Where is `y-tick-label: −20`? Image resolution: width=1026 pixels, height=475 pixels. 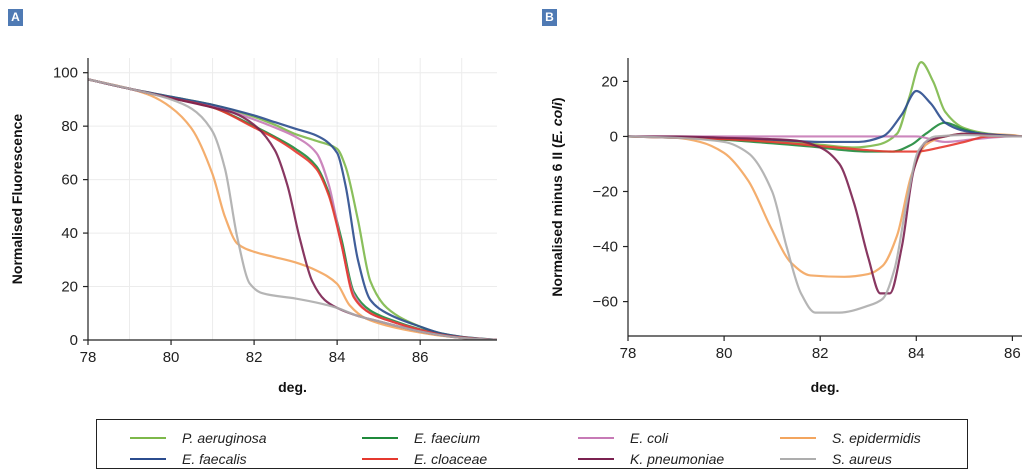
y-tick-label: −20 is located at coordinates (605, 191).